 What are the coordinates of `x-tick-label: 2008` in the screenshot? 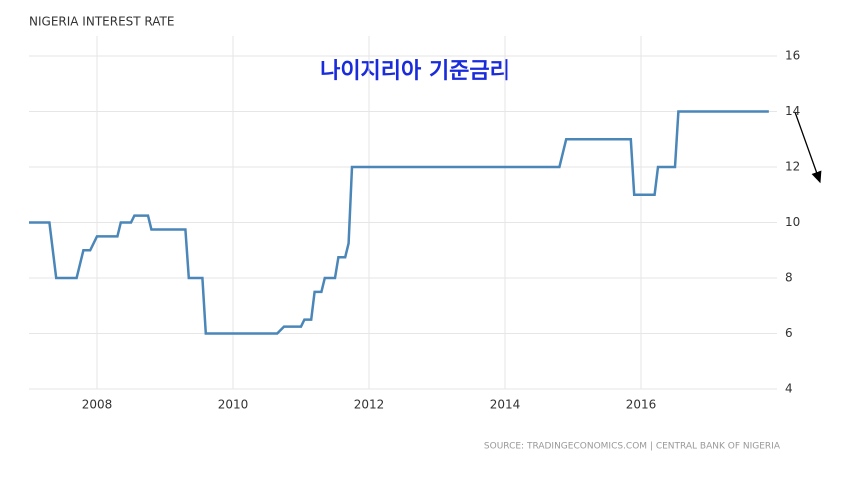 It's located at (97, 405).